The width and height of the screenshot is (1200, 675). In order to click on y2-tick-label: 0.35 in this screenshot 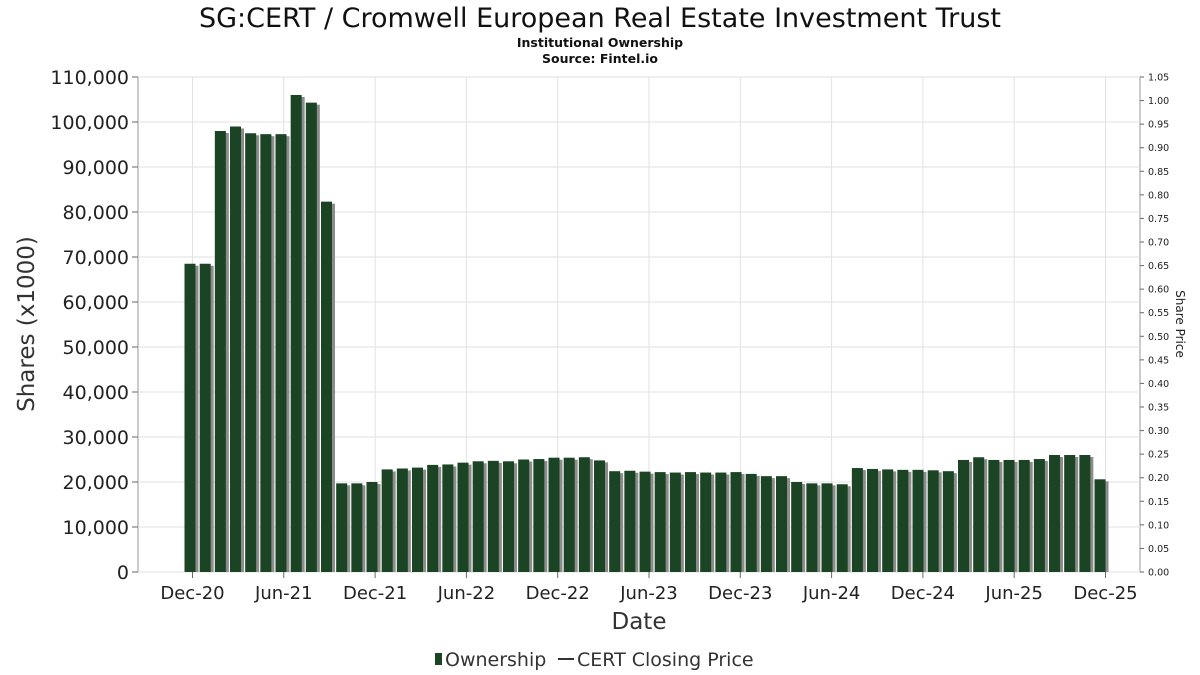, I will do `click(1158, 408)`.